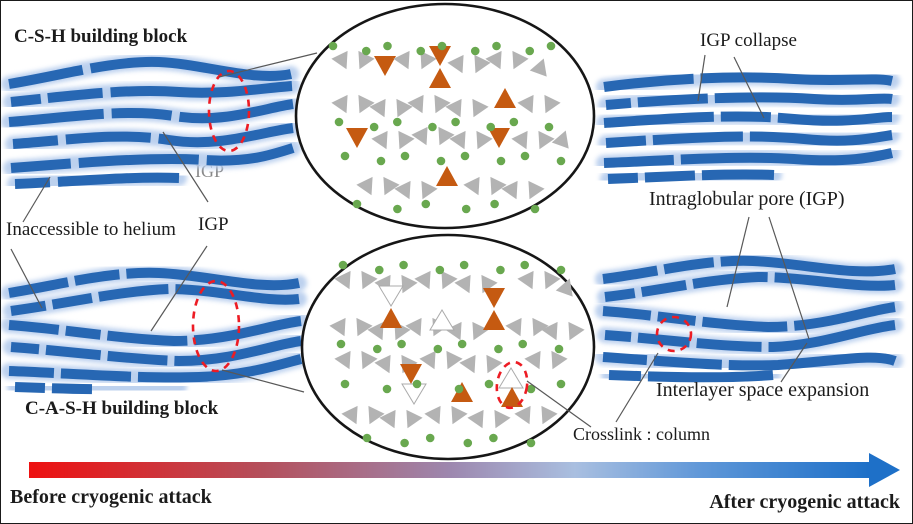  Describe the element at coordinates (763, 390) in the screenshot. I see `interlayer-expansion-label: Interlayer space expansion` at that location.